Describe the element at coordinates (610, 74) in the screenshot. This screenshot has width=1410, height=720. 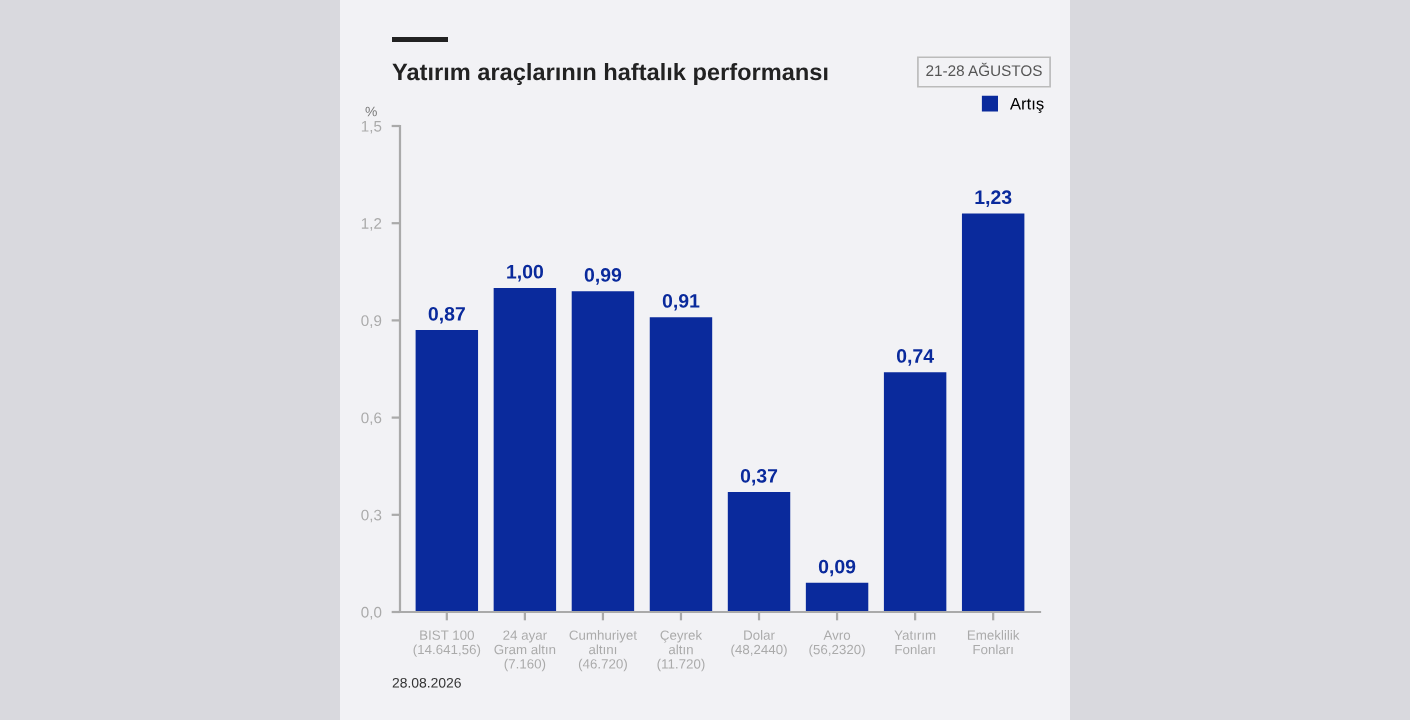
I see `chart-title: Yatırım araçlarının haftalık performansı` at that location.